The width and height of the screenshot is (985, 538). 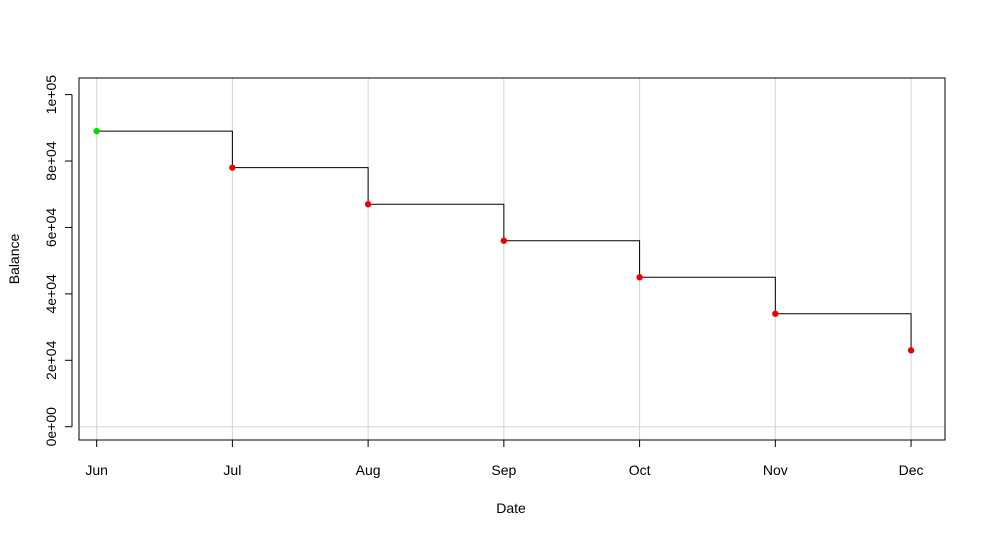 I want to click on x-tick-label: Jun, so click(x=96, y=470).